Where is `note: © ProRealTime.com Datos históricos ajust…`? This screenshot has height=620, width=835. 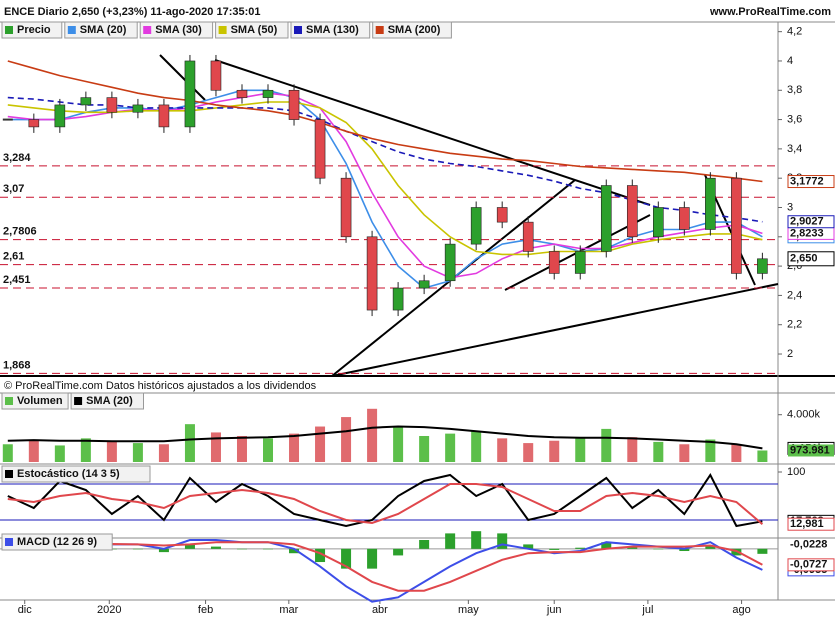 note: © ProRealTime.com Datos históricos ajust… is located at coordinates (160, 386).